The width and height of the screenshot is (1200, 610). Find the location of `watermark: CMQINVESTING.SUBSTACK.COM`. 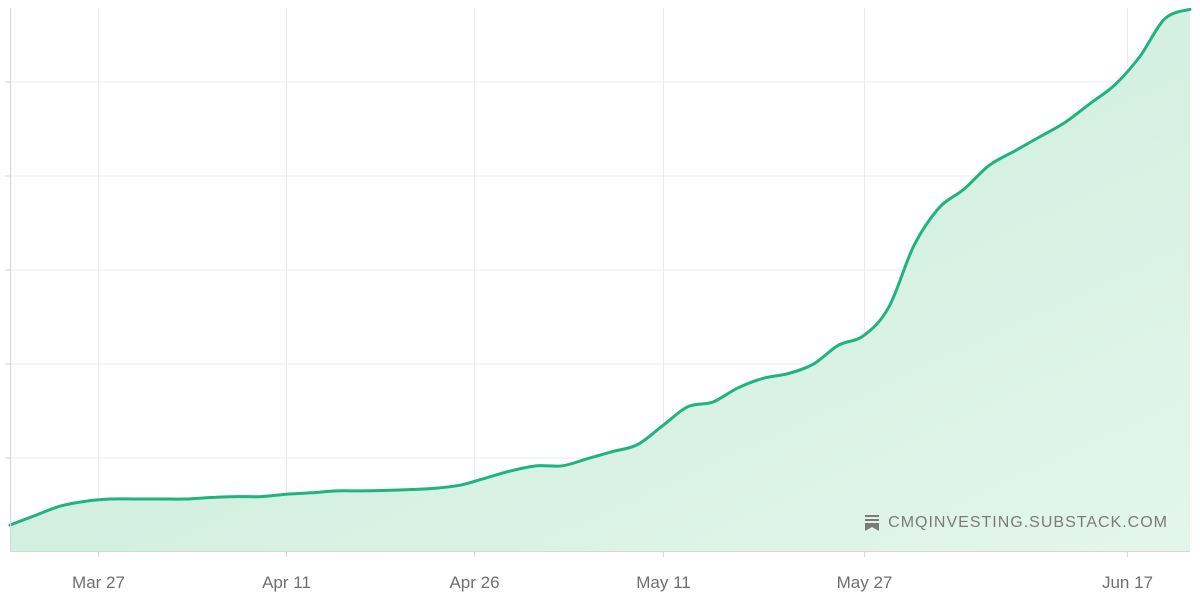

watermark: CMQINVESTING.SUBSTACK.COM is located at coordinates (1016, 523).